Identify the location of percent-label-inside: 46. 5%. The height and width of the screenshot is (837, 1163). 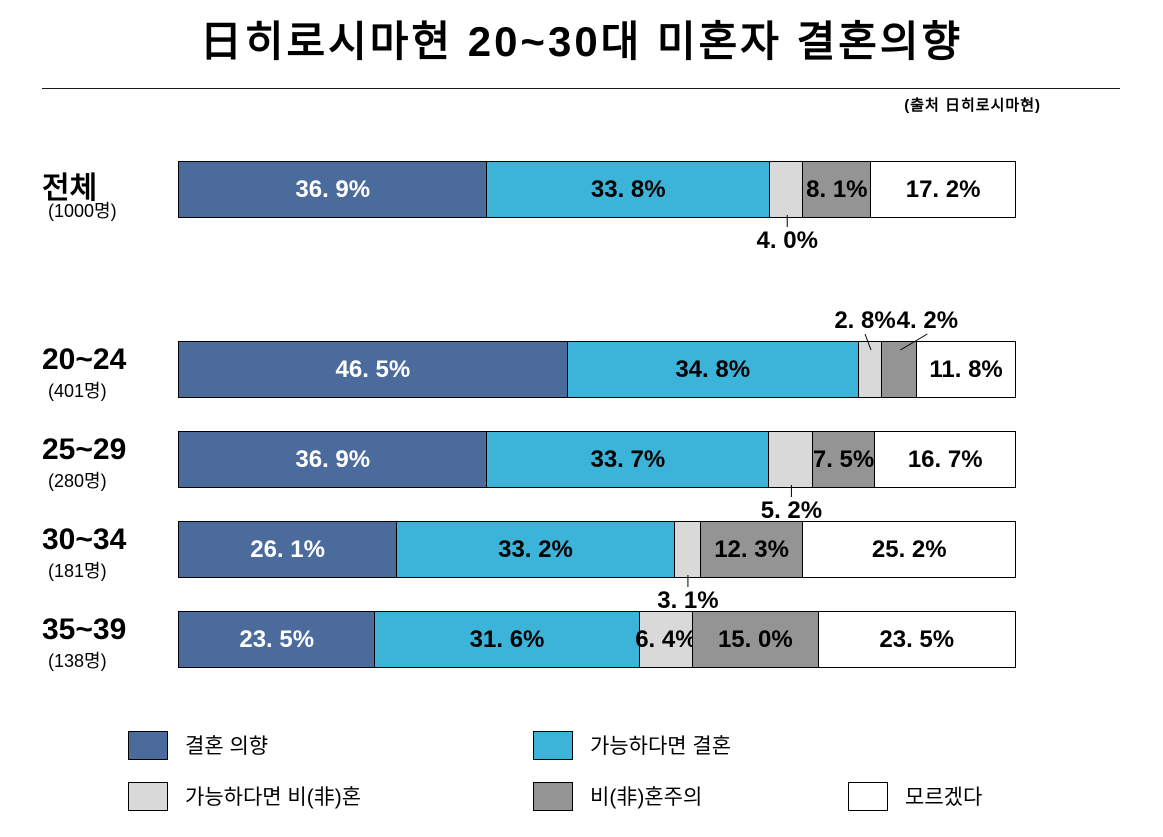
(373, 369).